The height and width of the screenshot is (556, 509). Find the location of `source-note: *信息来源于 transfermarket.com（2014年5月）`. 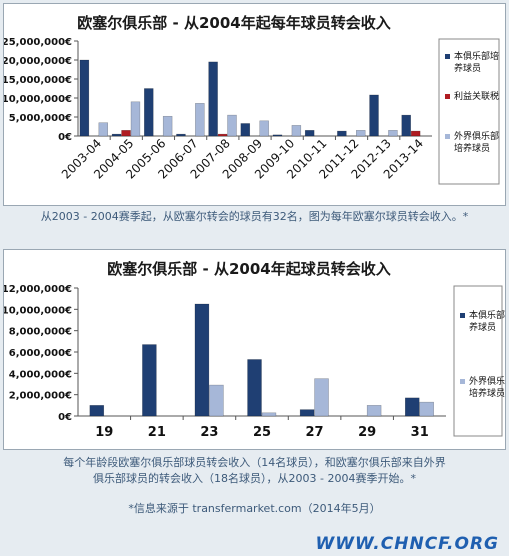

source-note: *信息来源于 transfermarket.com（2014年5月） is located at coordinates (254, 508).